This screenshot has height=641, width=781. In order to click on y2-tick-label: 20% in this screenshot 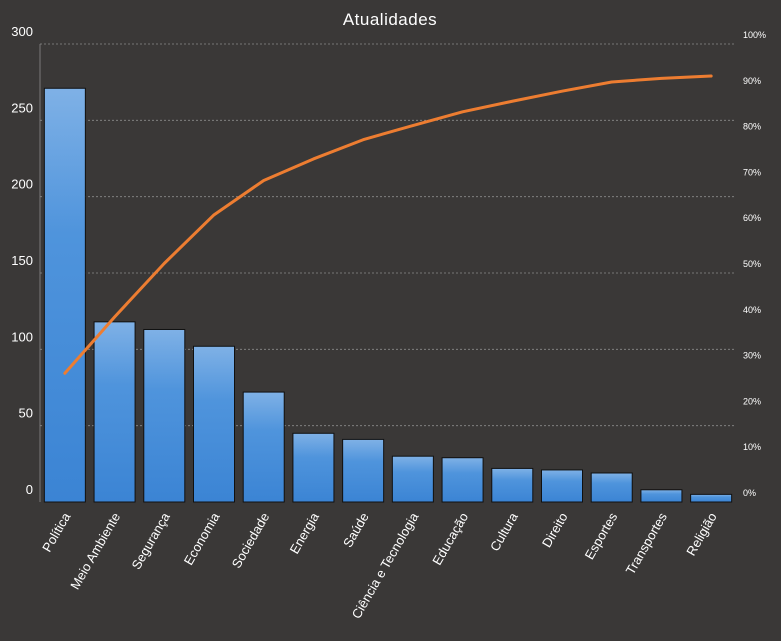, I will do `click(752, 401)`.